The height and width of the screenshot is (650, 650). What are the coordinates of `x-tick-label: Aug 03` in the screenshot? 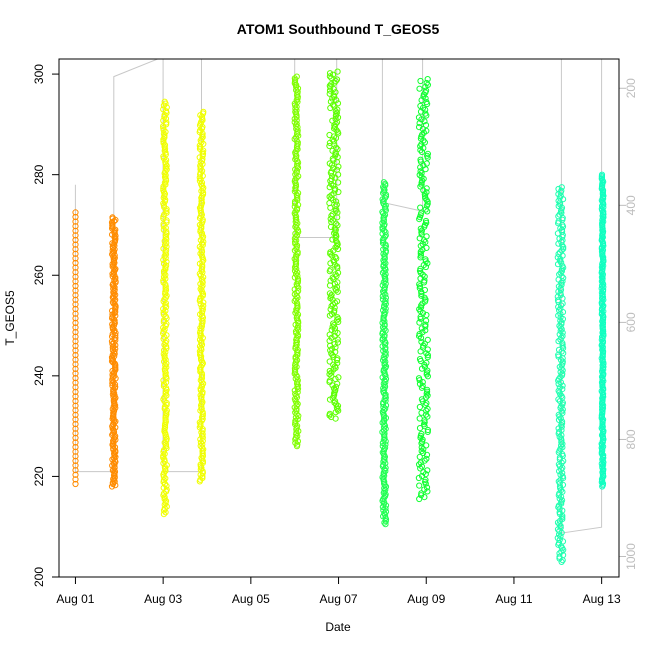 It's located at (163, 599).